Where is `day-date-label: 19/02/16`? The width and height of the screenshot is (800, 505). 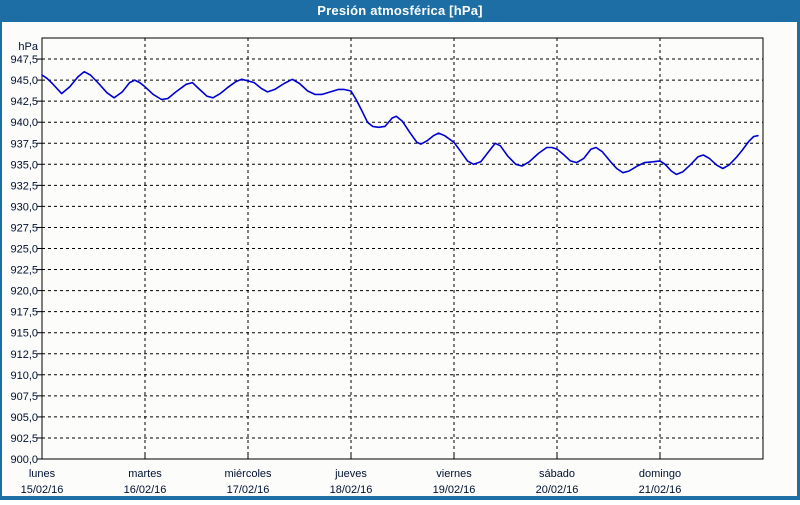 day-date-label: 19/02/16 is located at coordinates (454, 490).